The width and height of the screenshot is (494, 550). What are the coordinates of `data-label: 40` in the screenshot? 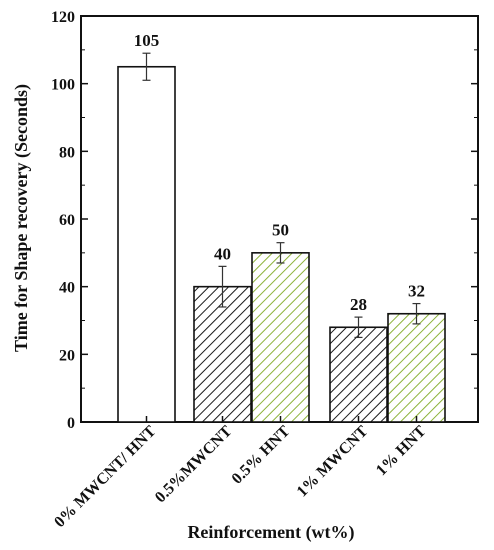 It's located at (222, 253).